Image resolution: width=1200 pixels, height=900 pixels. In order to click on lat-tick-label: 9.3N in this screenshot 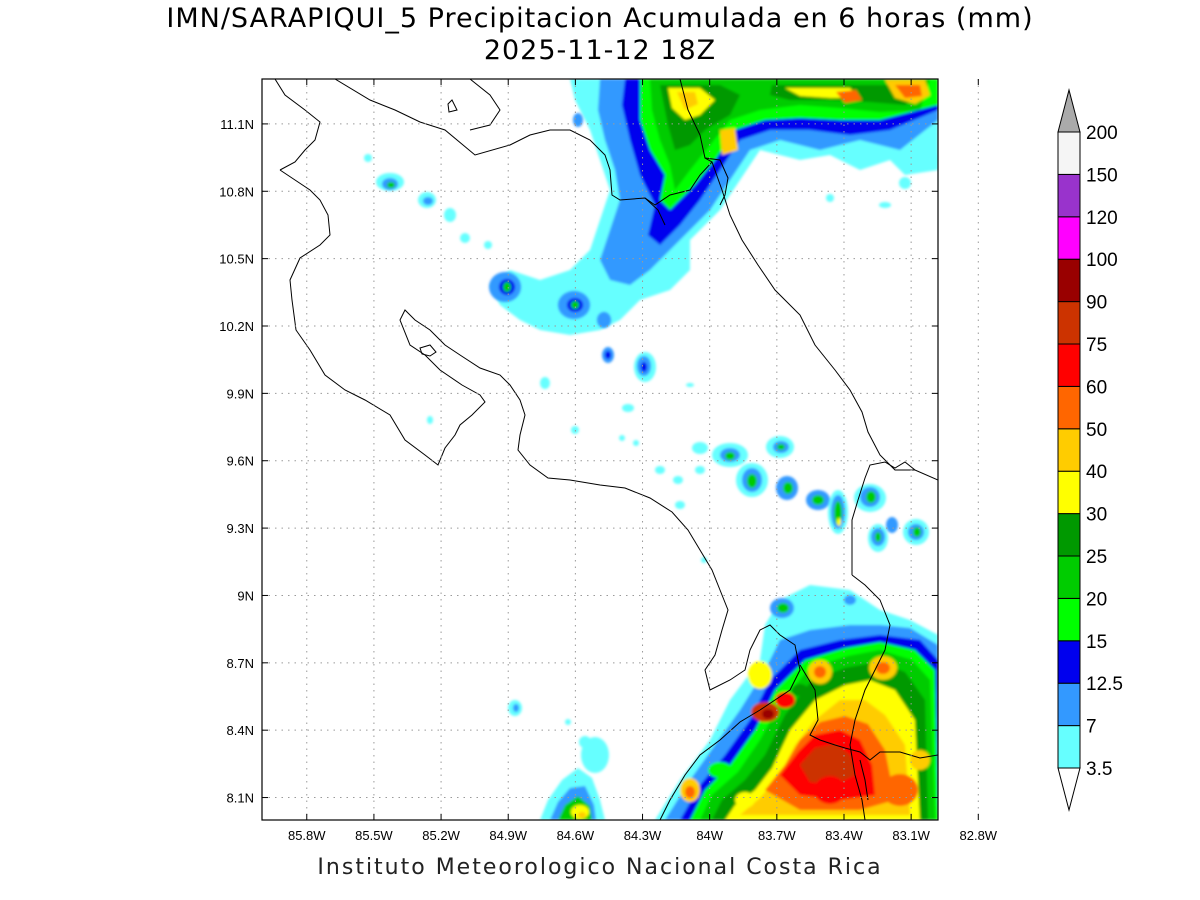, I will do `click(240, 528)`.